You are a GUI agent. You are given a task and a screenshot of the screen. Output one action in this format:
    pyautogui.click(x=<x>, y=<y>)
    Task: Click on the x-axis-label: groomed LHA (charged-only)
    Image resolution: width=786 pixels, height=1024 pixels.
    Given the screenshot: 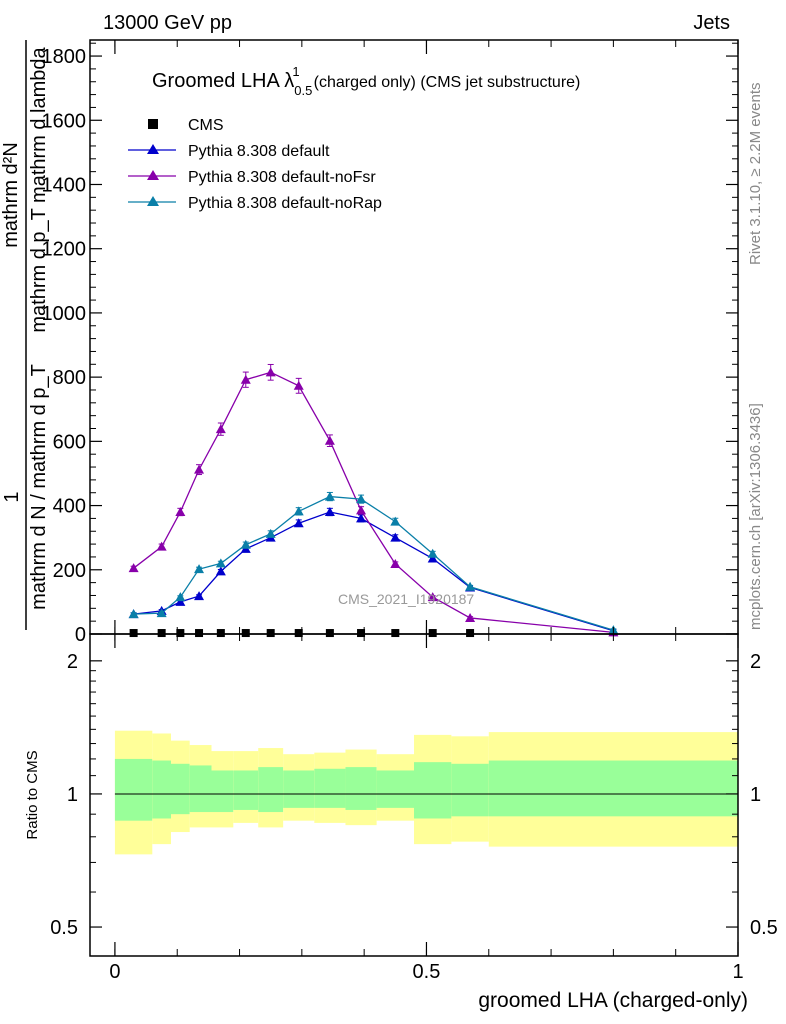 What is the action you would take?
    pyautogui.click(x=613, y=1000)
    